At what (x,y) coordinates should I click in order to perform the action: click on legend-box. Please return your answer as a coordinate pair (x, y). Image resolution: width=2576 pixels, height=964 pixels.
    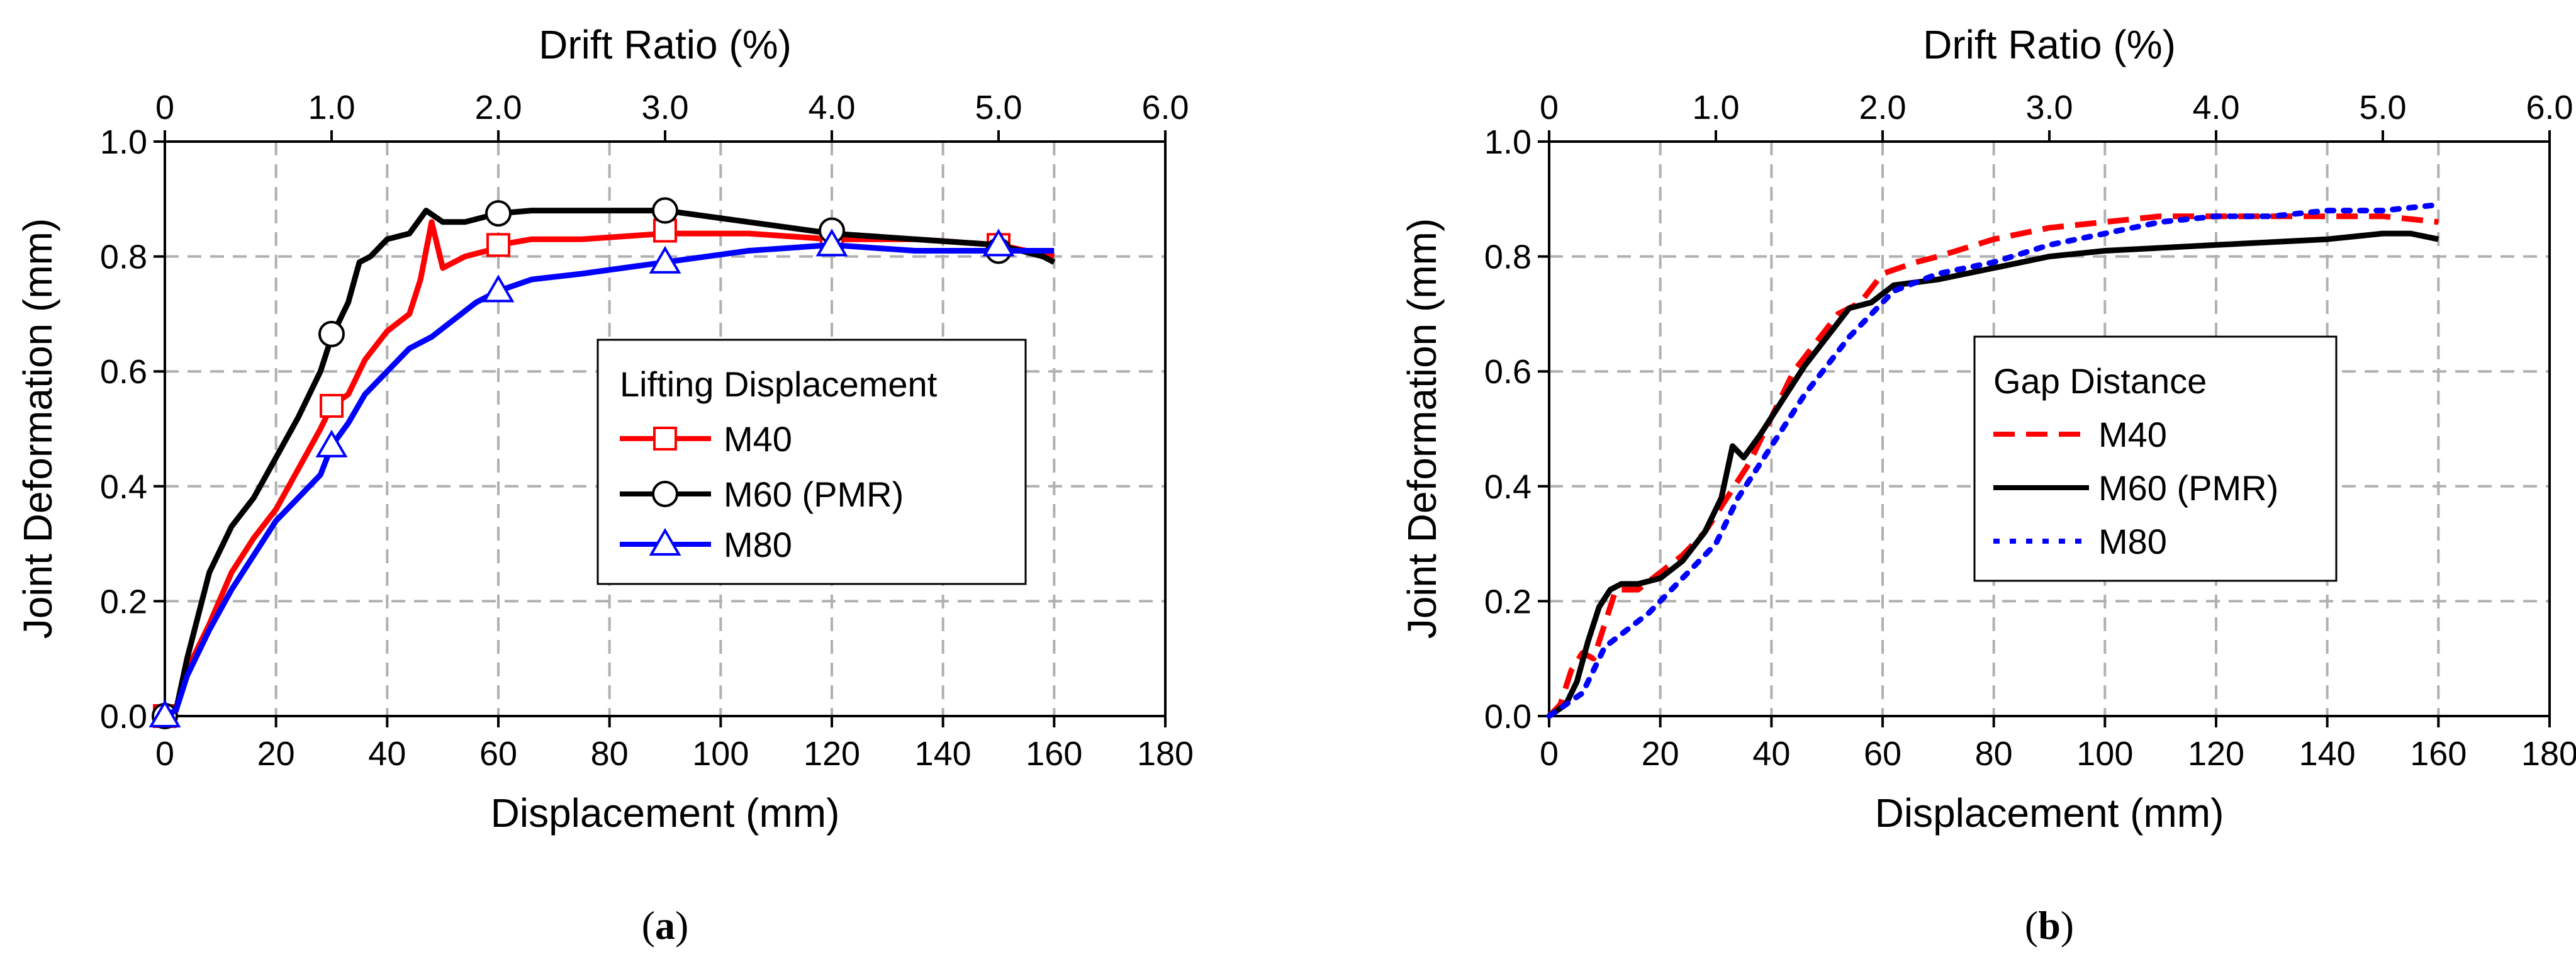
    Looking at the image, I should click on (2155, 458).